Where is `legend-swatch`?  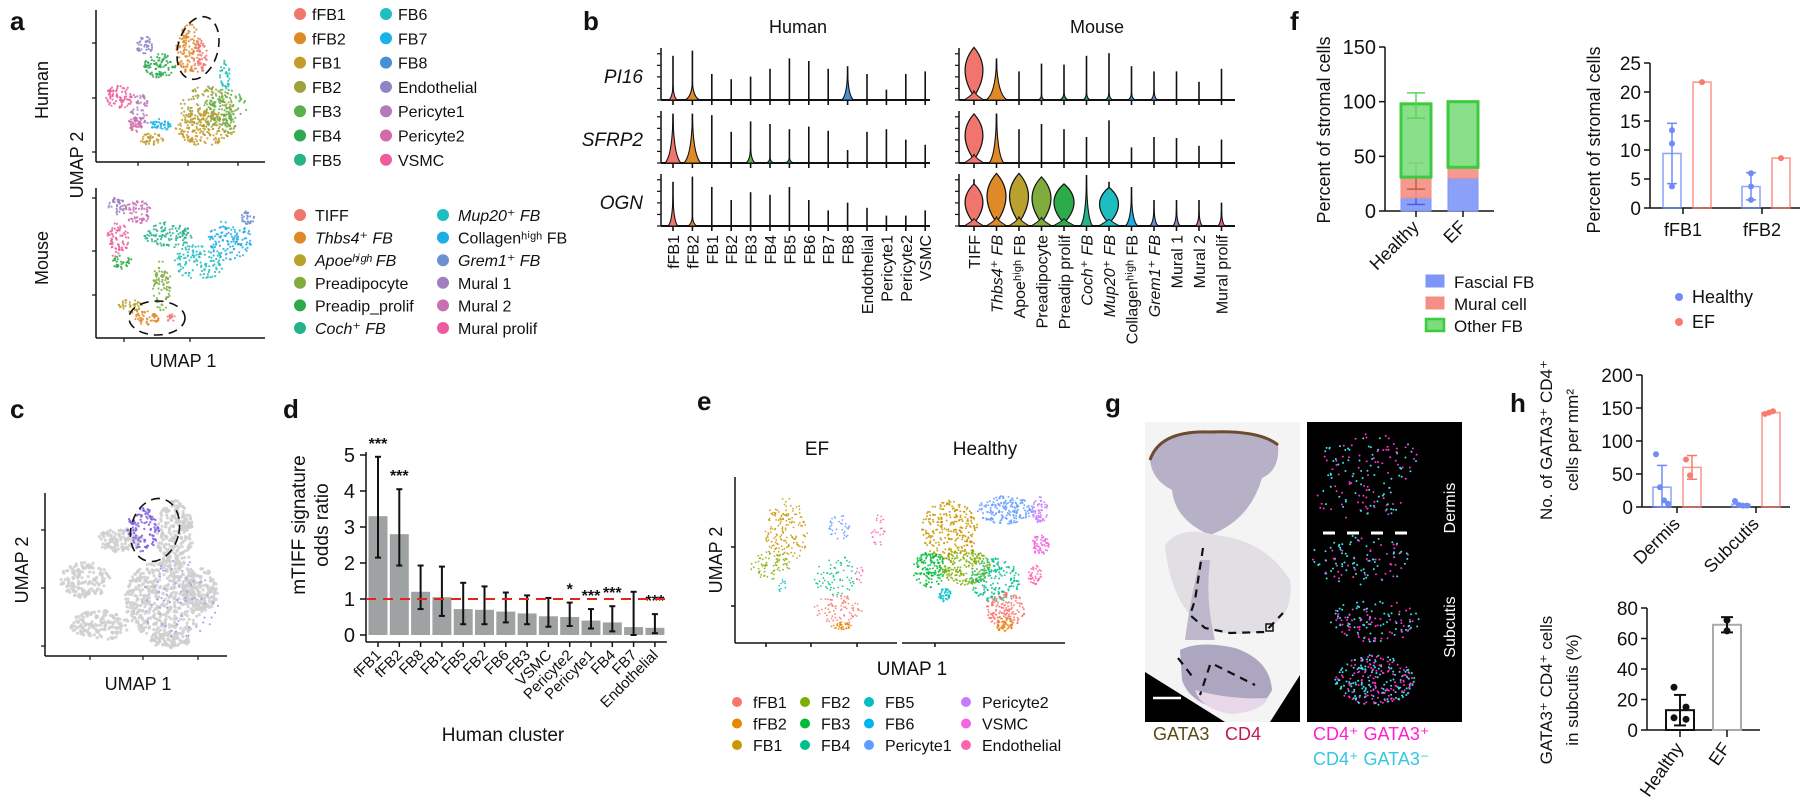
legend-swatch is located at coordinates (386, 159).